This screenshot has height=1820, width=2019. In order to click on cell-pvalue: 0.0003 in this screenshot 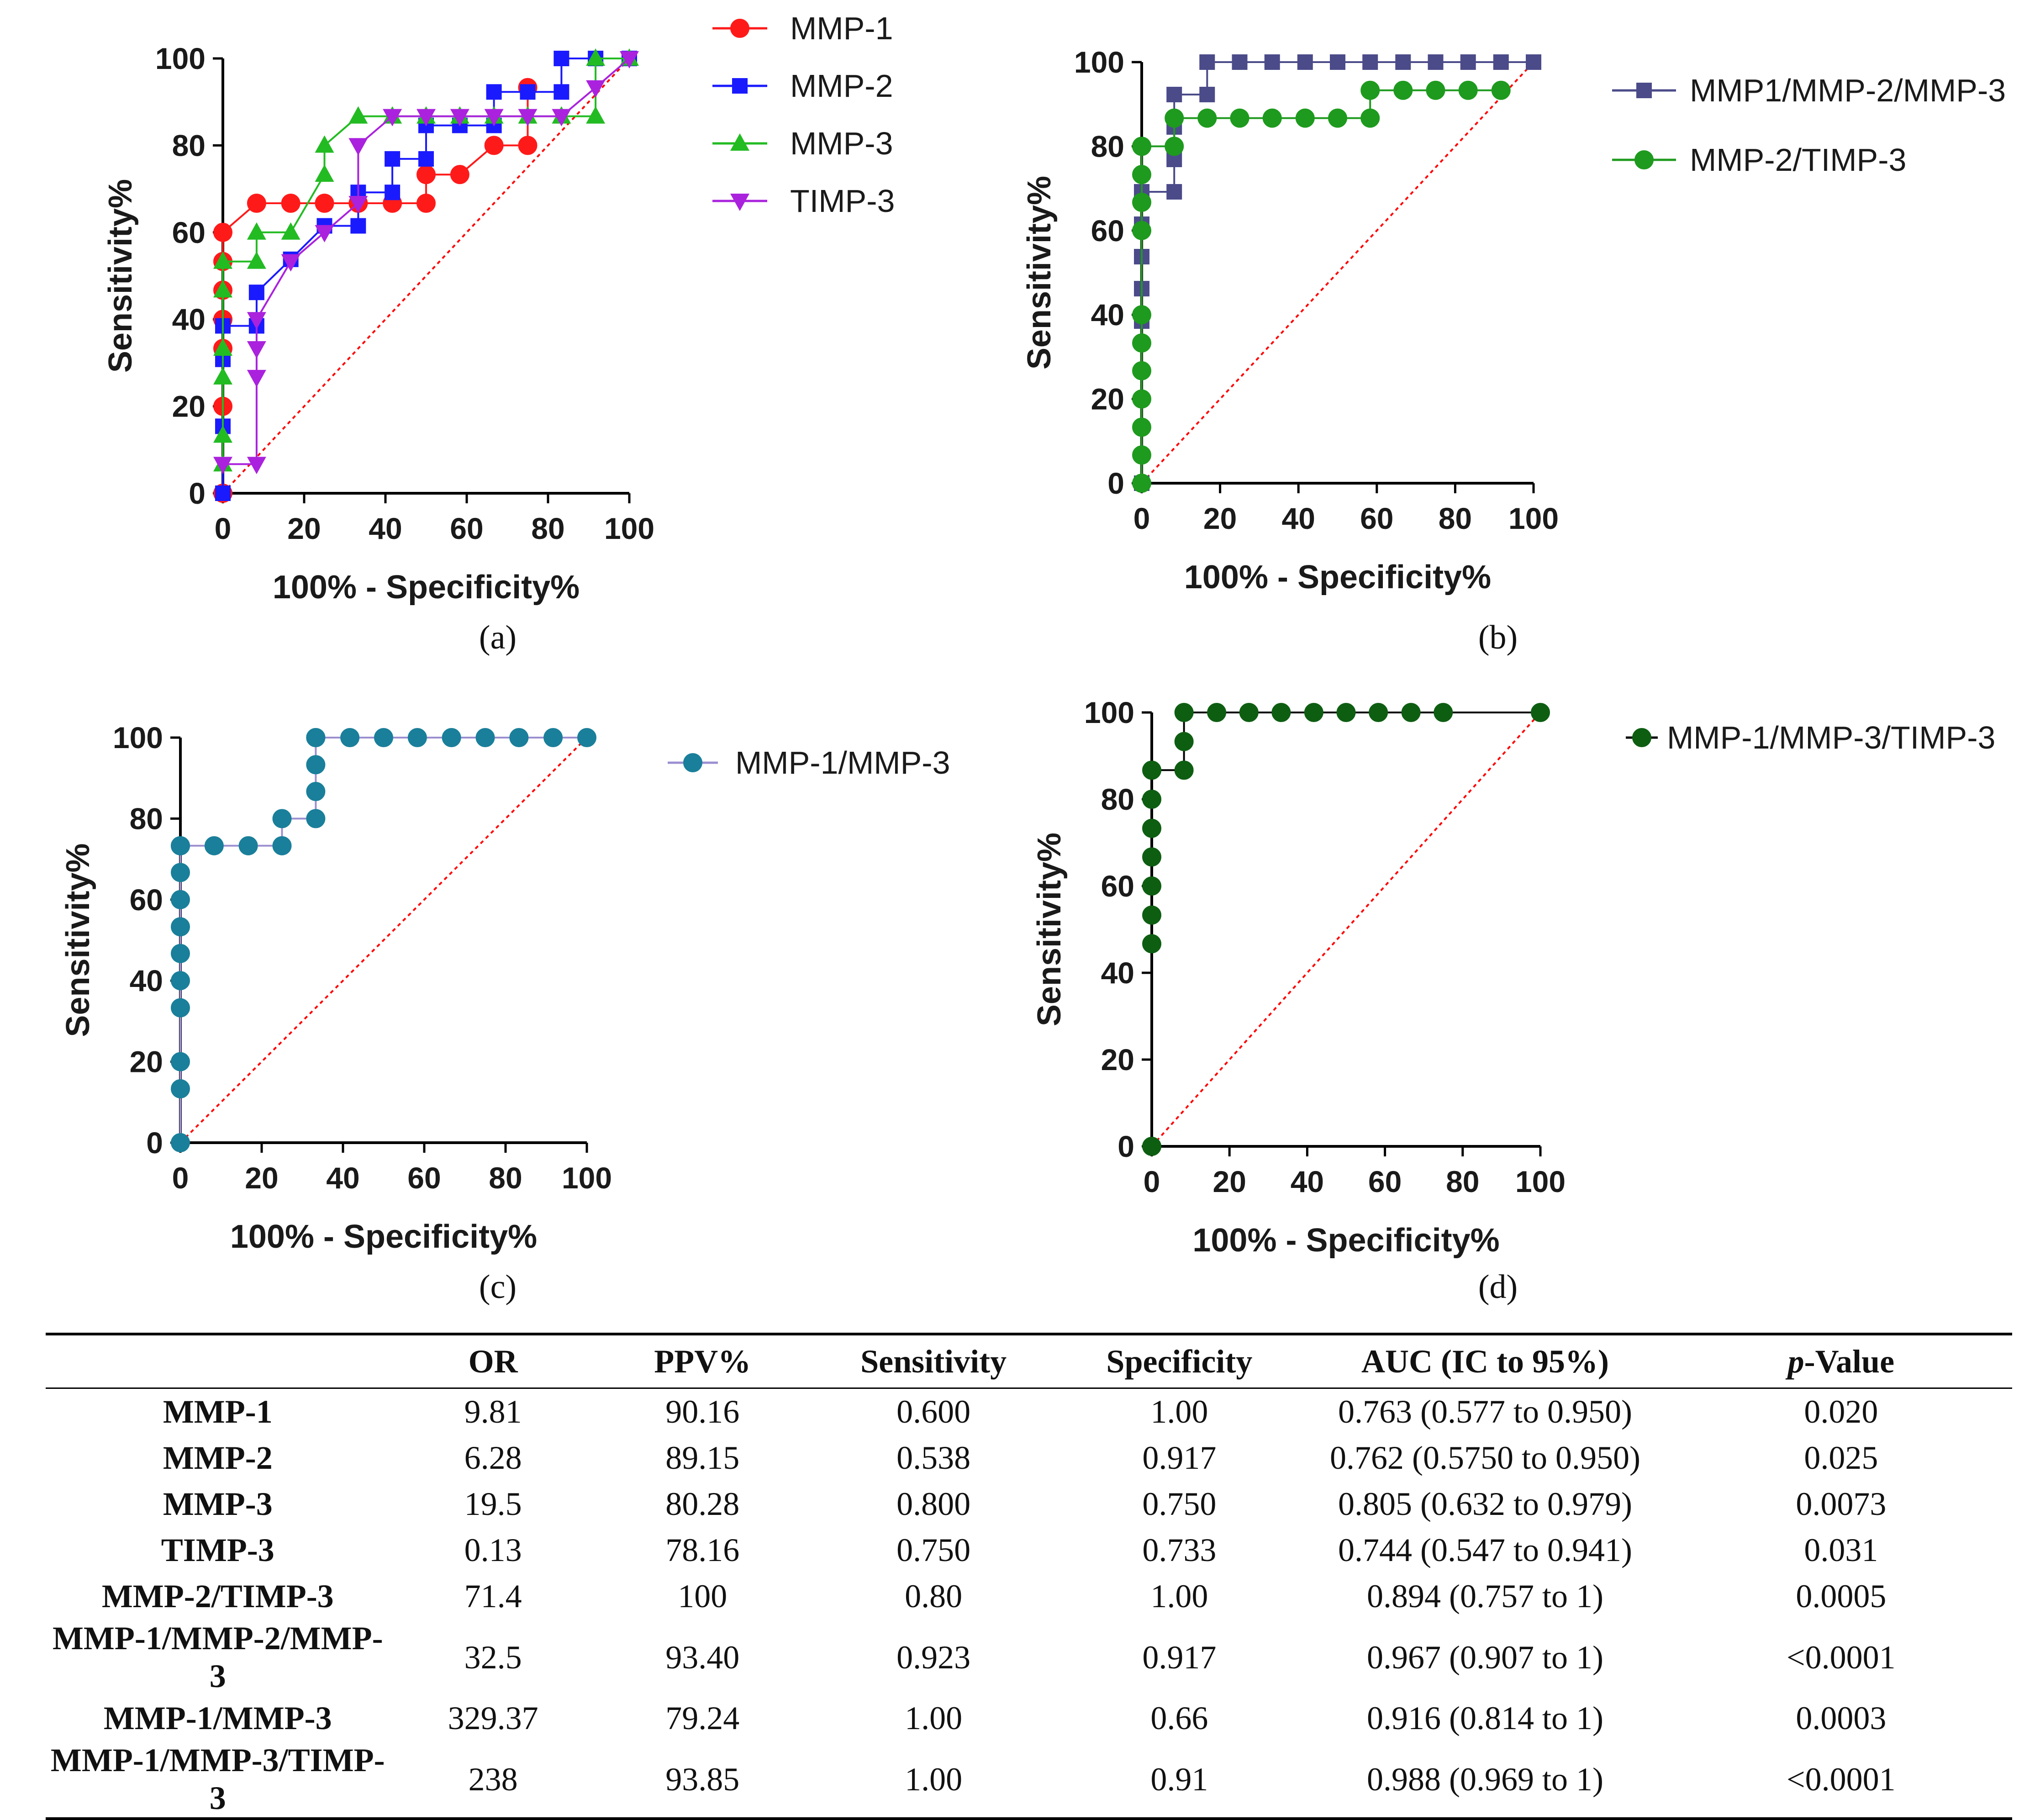, I will do `click(1842, 1718)`.